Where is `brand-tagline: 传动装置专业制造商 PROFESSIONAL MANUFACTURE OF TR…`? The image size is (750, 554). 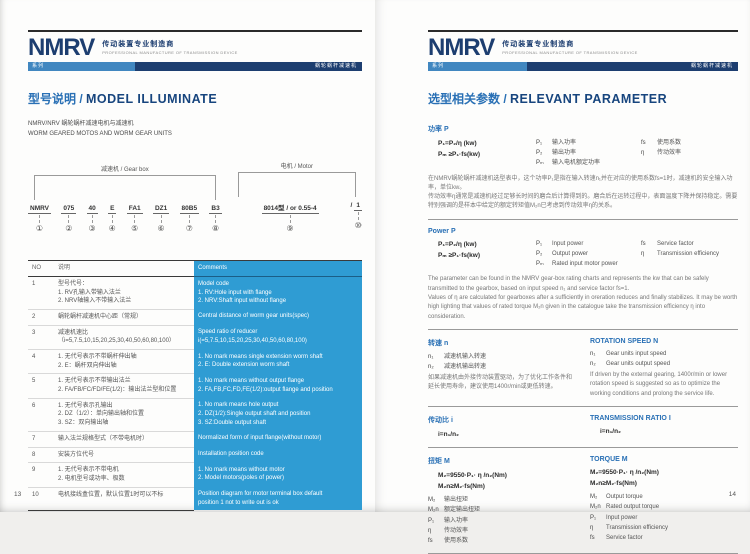
brand-tagline: 传动装置专业制造商 PROFESSIONAL MANUFACTURE OF TR… is located at coordinates (569, 45).